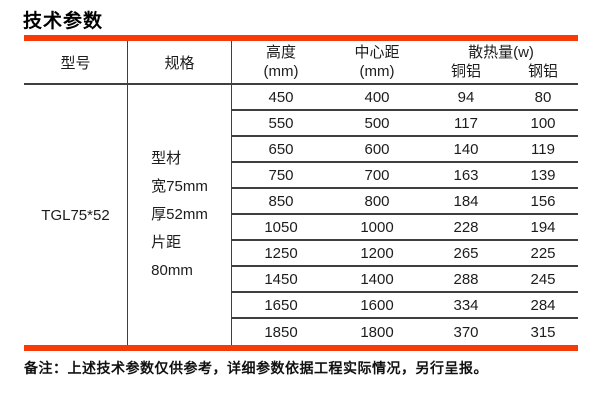  I want to click on header-center-distance: 中心距 (mm), so click(377, 62).